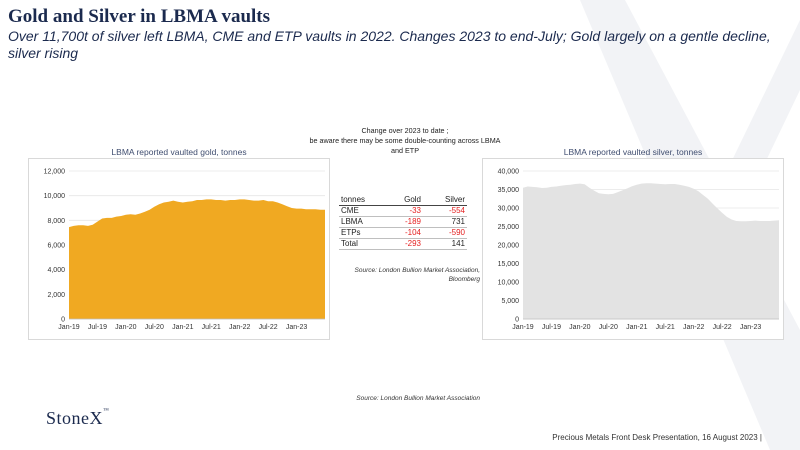 The height and width of the screenshot is (450, 800). What do you see at coordinates (297, 327) in the screenshot?
I see `gold-x-tick-label: Jan-23` at bounding box center [297, 327].